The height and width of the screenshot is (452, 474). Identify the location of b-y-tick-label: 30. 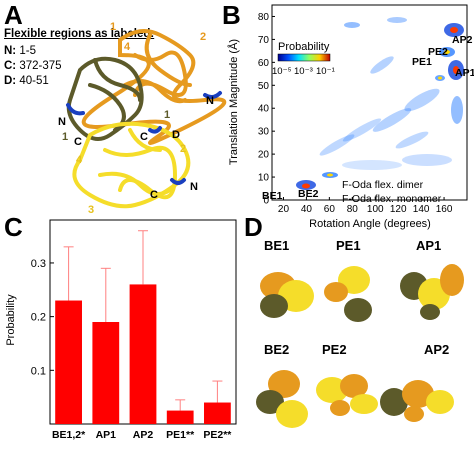
(264, 132).